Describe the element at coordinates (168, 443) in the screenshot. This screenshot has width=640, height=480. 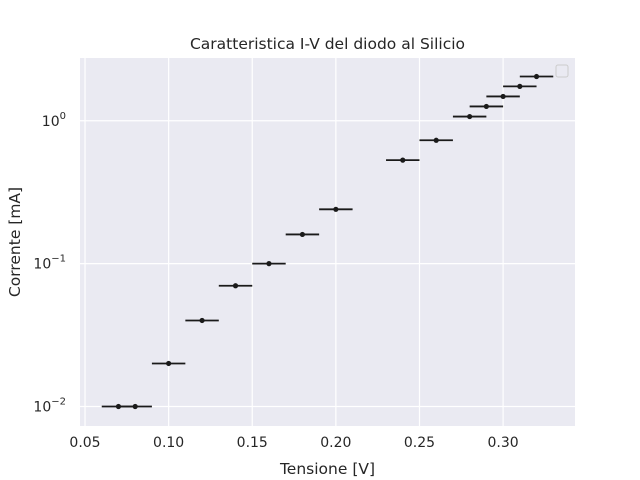
I see `x-tick-label: 0.10` at that location.